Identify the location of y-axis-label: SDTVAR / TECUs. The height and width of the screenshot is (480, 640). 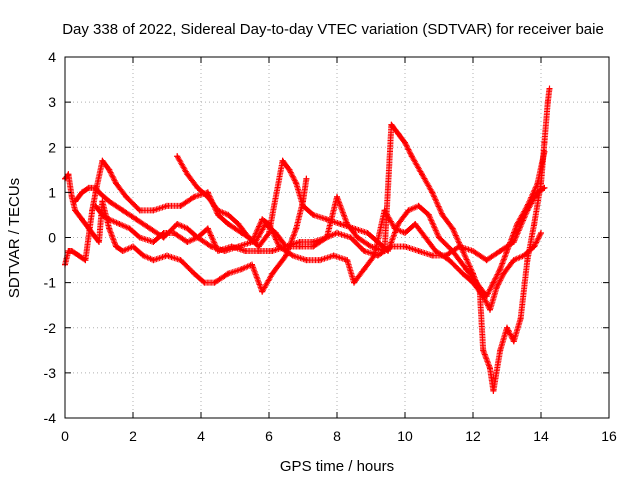
(14, 238).